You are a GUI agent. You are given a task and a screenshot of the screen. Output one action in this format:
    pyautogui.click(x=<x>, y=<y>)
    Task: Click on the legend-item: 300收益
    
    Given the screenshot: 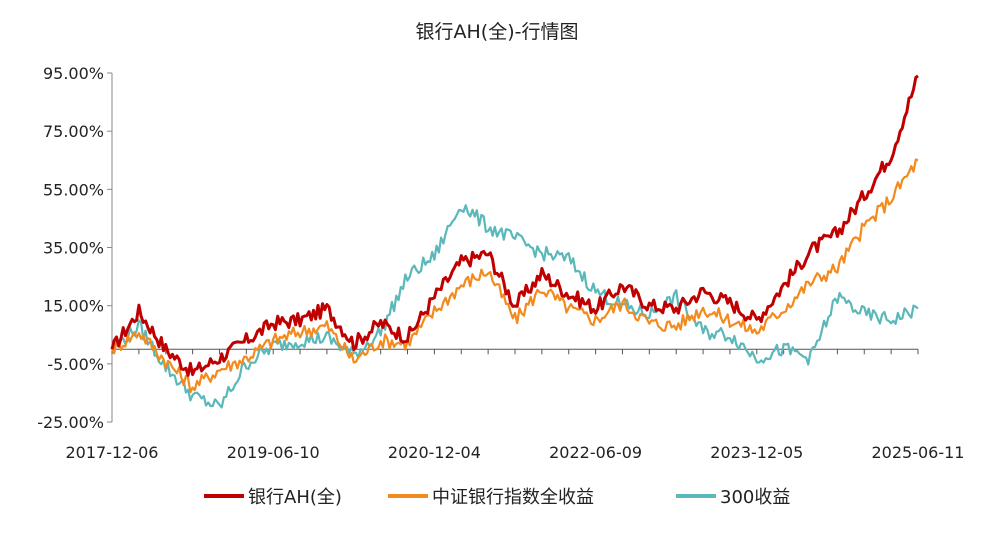 What is the action you would take?
    pyautogui.click(x=733, y=497)
    